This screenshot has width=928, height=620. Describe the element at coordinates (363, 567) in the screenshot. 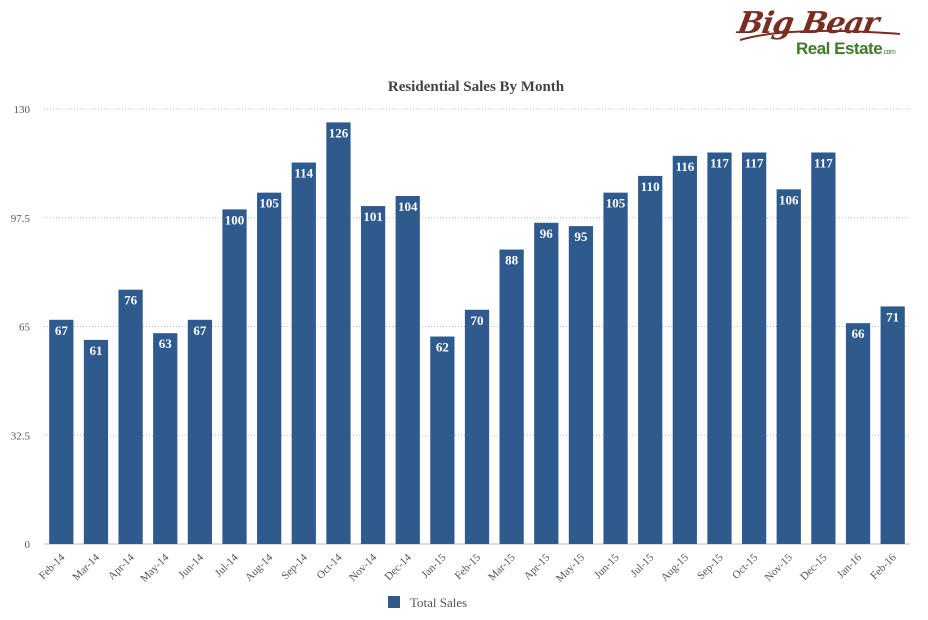

I see `x-tick-label: Nov-14` at that location.